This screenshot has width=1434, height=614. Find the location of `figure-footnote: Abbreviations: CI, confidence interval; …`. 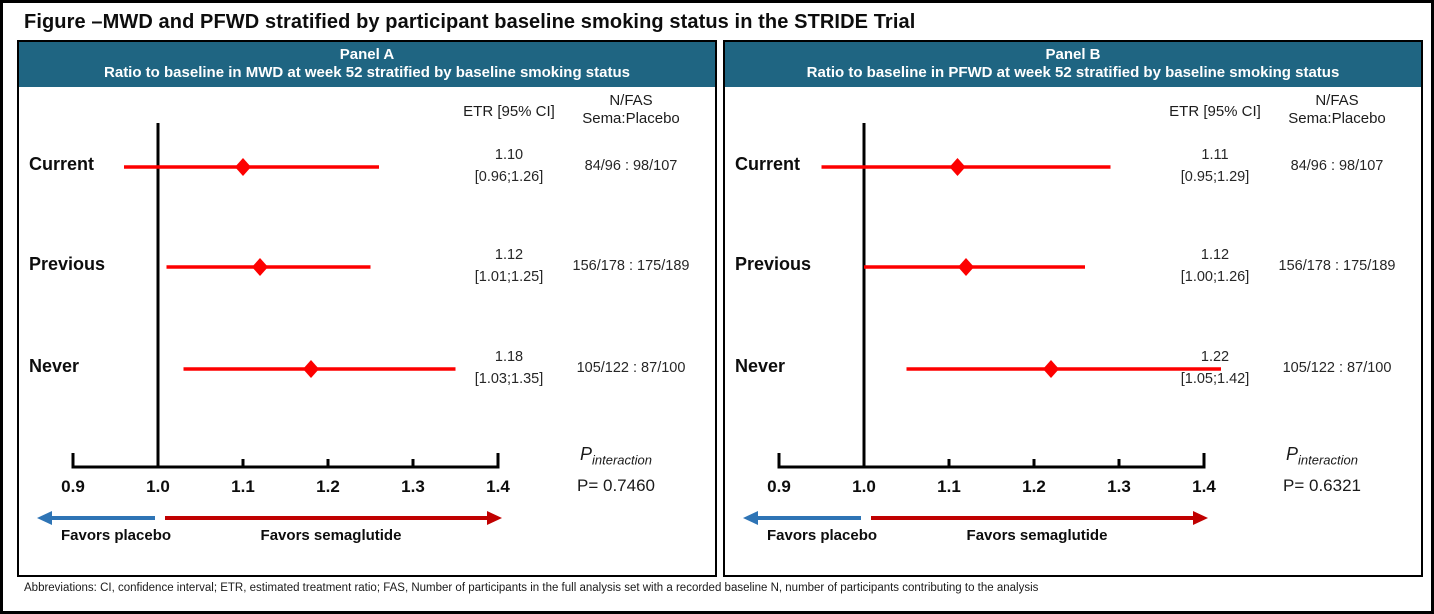

figure-footnote: Abbreviations: CI, confidence interval; … is located at coordinates (531, 588).